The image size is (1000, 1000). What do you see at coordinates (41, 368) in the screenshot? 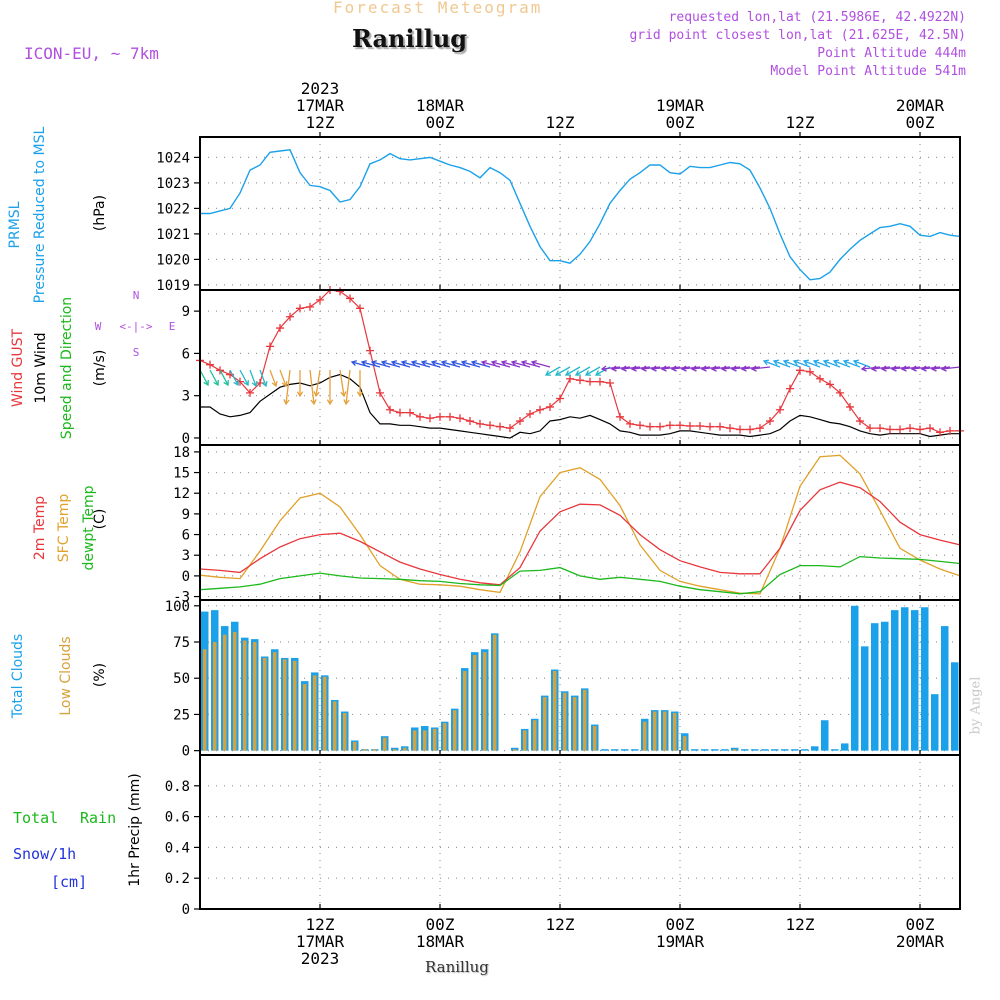
I see `wind-10m-label: 10m Wind` at bounding box center [41, 368].